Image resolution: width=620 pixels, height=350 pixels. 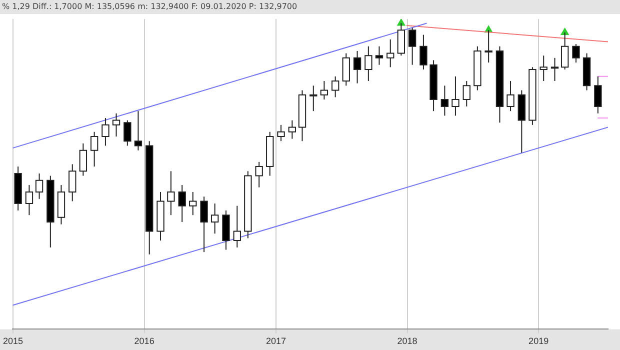 What do you see at coordinates (276, 341) in the screenshot?
I see `x-tick-label: 2017` at bounding box center [276, 341].